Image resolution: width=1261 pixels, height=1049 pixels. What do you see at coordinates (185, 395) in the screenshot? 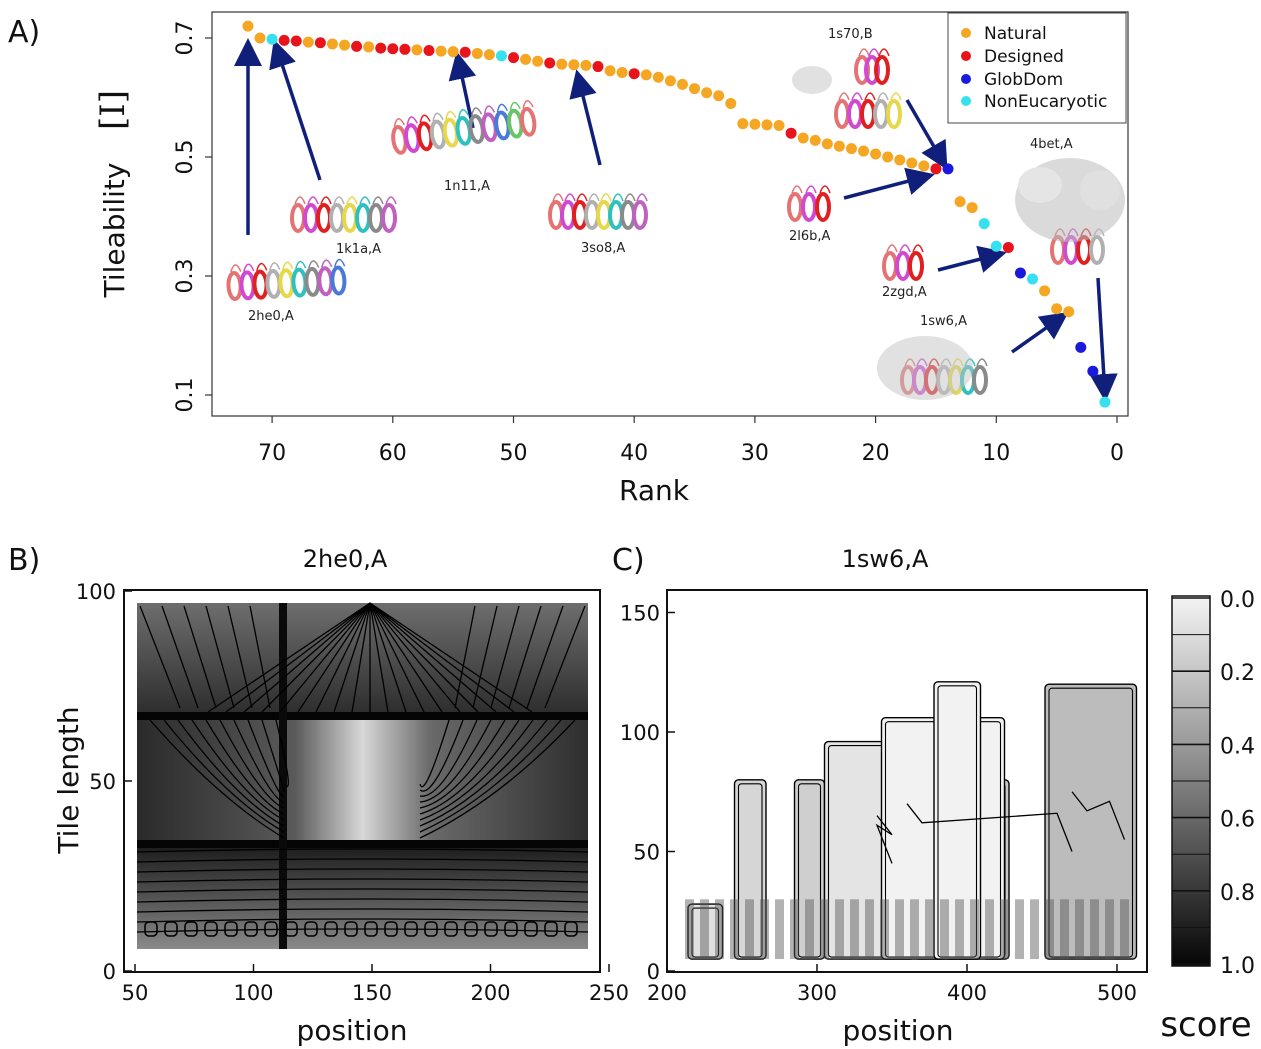
I see `y-tick-label: 0.1` at bounding box center [185, 395].